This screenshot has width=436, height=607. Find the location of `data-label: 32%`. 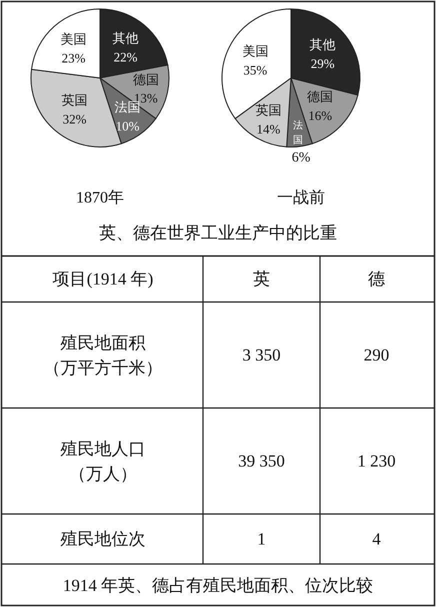

data-label: 32% is located at coordinates (74, 118).